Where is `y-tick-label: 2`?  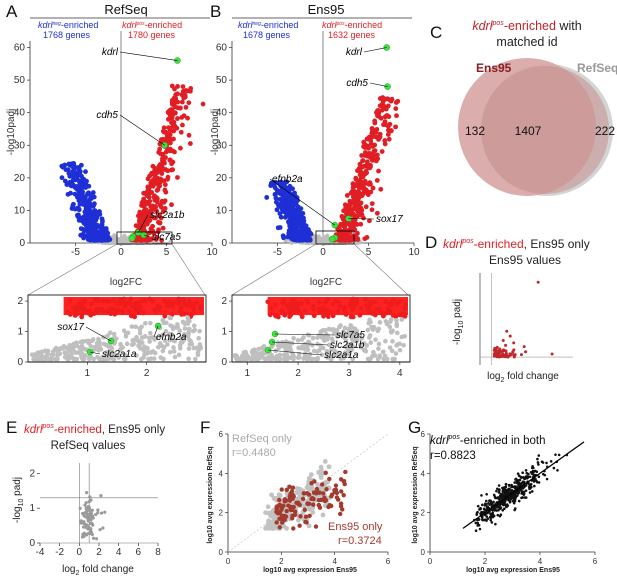 y-tick-label: 2 is located at coordinates (423, 513).